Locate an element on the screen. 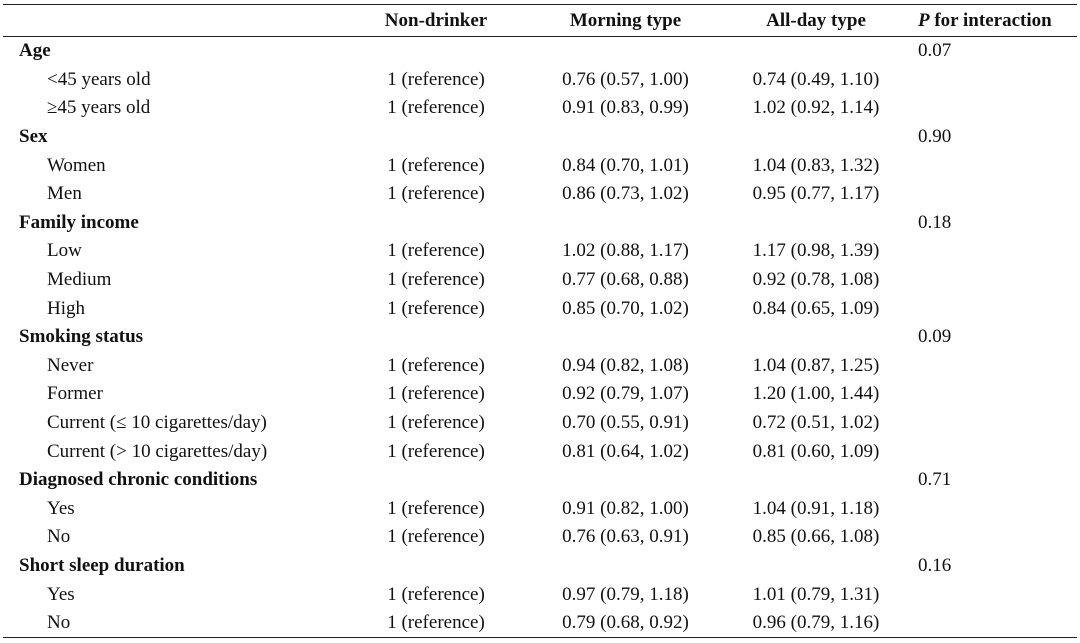  morning-type-value: 0.76 (0.63, 0.91) is located at coordinates (625, 537).